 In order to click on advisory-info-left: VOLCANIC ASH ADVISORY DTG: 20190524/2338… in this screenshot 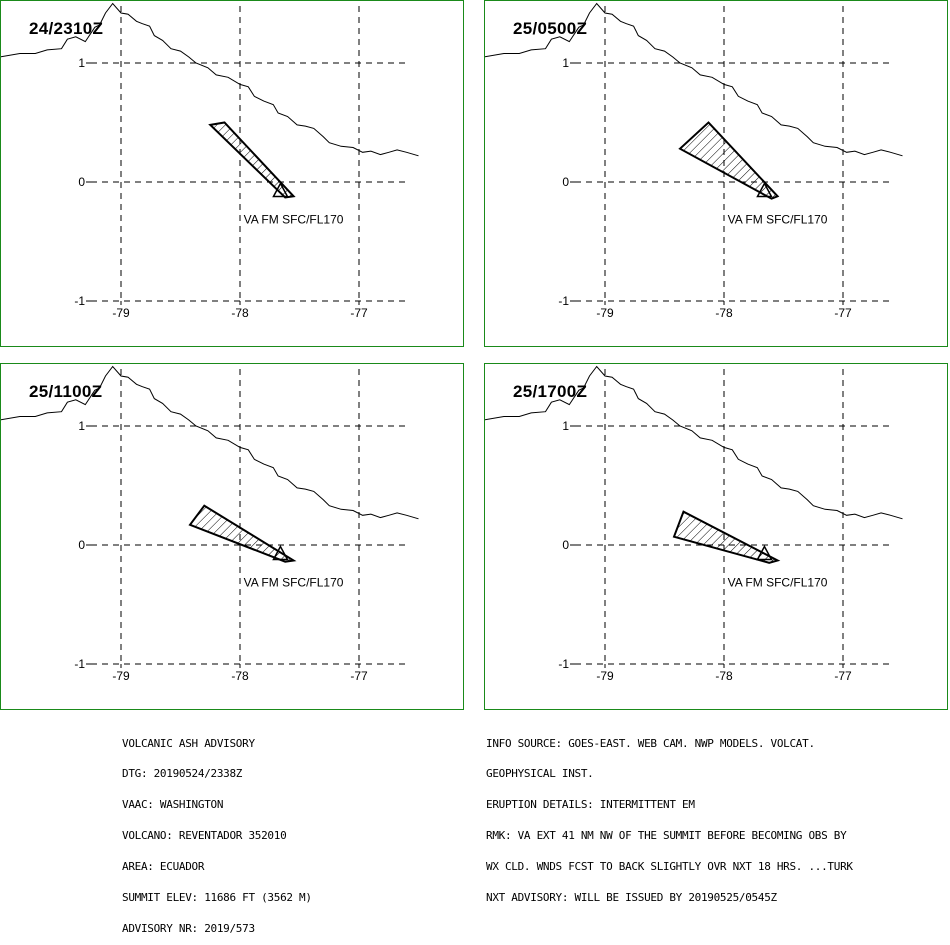, I will do `click(217, 831)`.